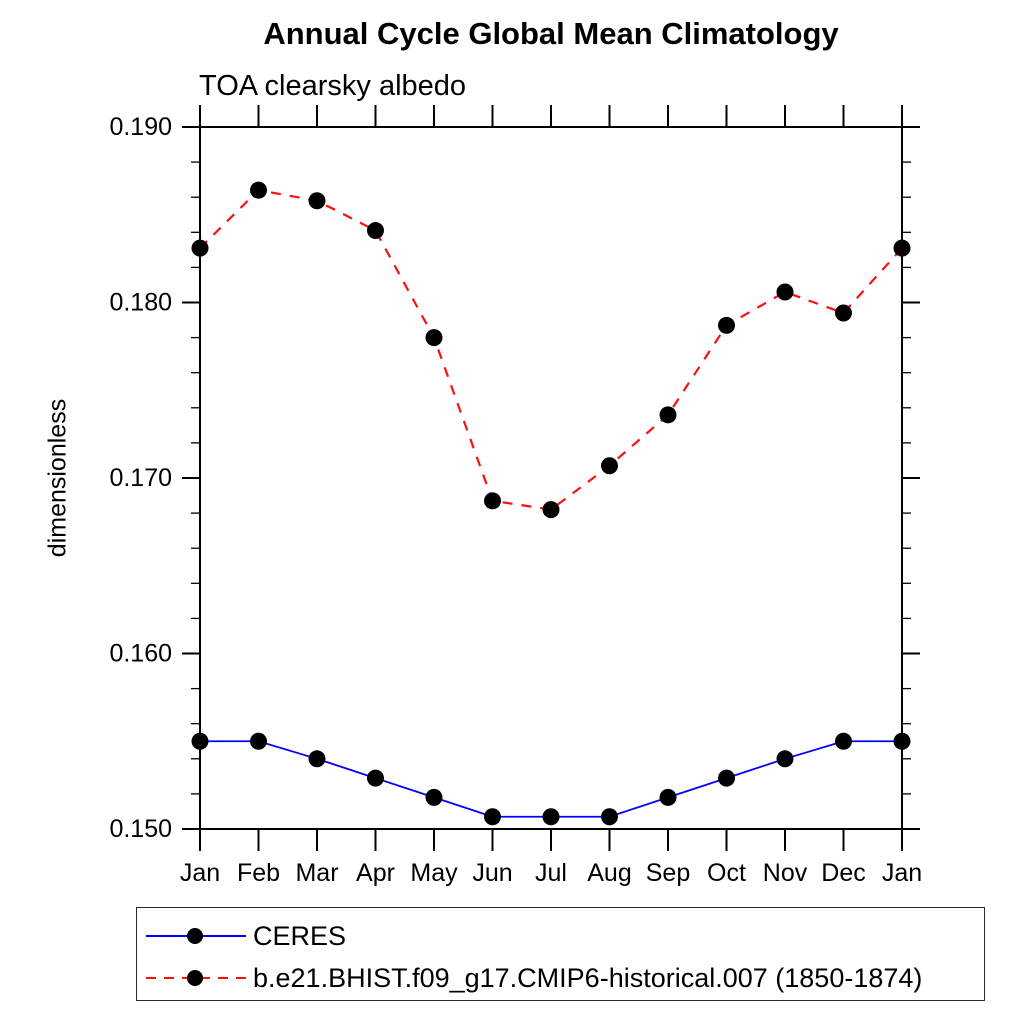  Describe the element at coordinates (316, 873) in the screenshot. I see `x-tick-label: Mar` at that location.